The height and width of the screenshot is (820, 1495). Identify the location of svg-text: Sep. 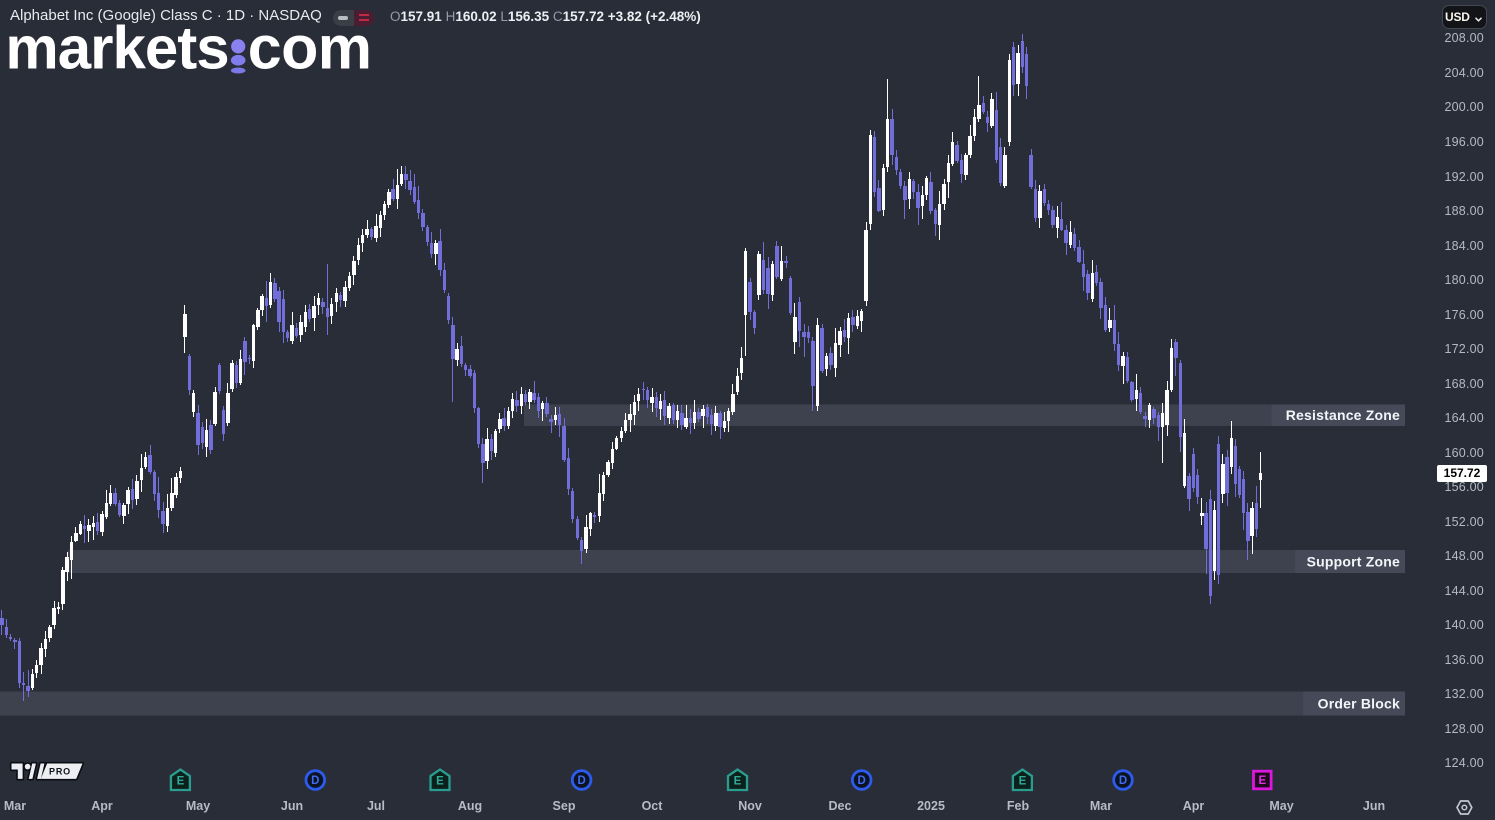
(564, 806).